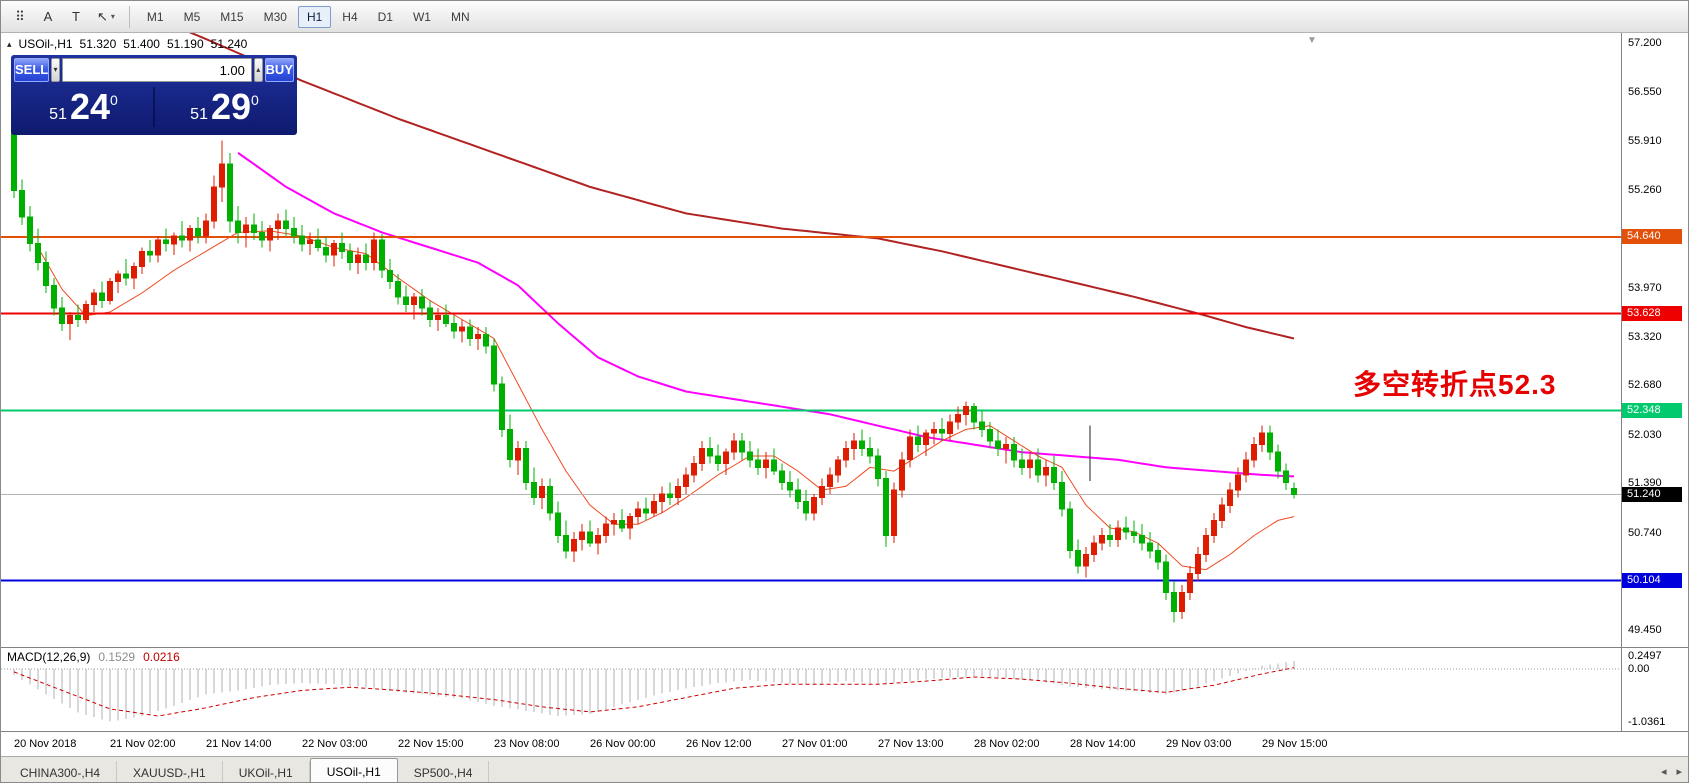 The width and height of the screenshot is (1689, 783). What do you see at coordinates (1645, 42) in the screenshot?
I see `price-axis-tick: 57.200` at bounding box center [1645, 42].